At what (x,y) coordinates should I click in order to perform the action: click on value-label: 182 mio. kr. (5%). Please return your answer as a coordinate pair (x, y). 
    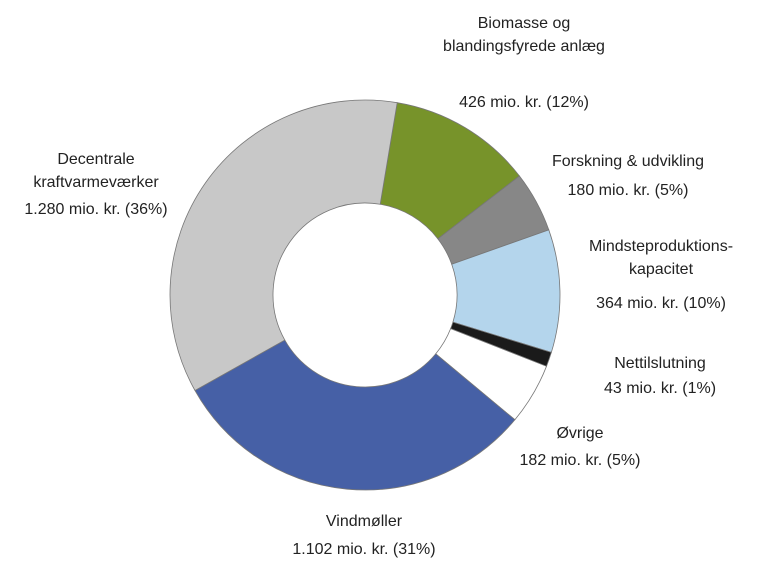
    Looking at the image, I should click on (580, 460).